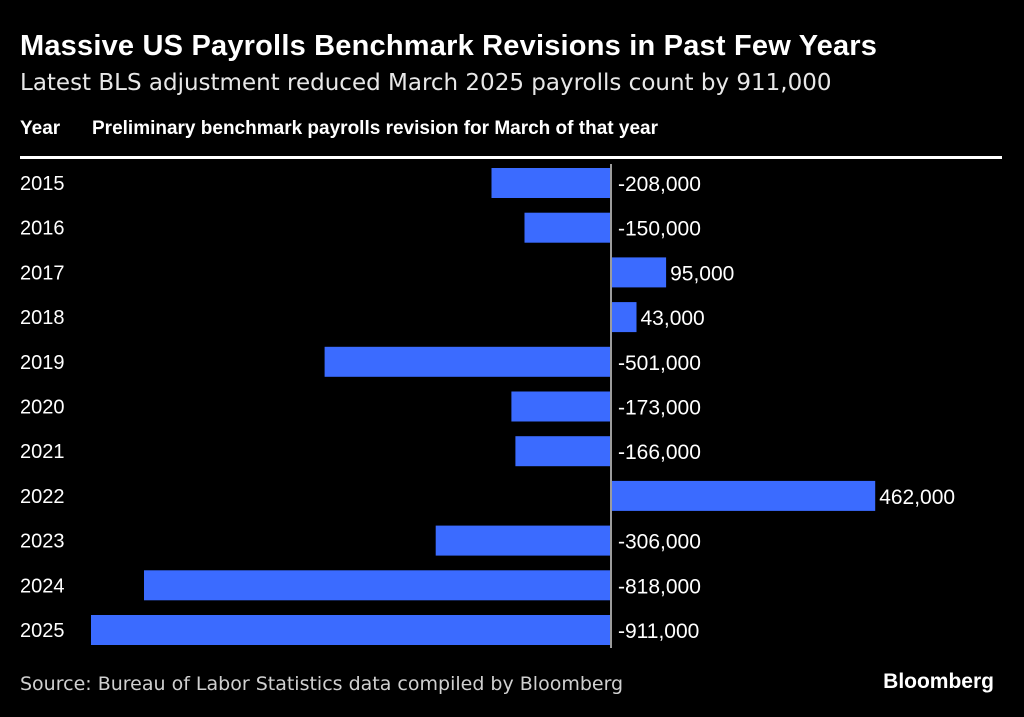  What do you see at coordinates (673, 318) in the screenshot?
I see `value-label: 43,000` at bounding box center [673, 318].